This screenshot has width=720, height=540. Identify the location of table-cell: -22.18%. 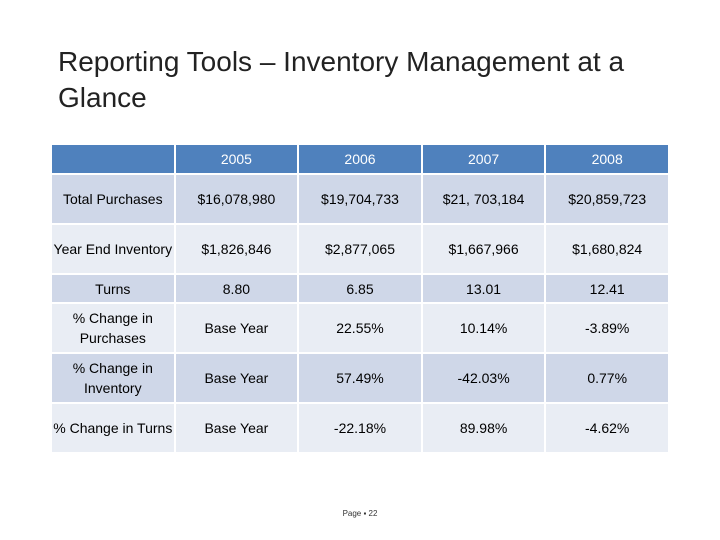
(360, 428).